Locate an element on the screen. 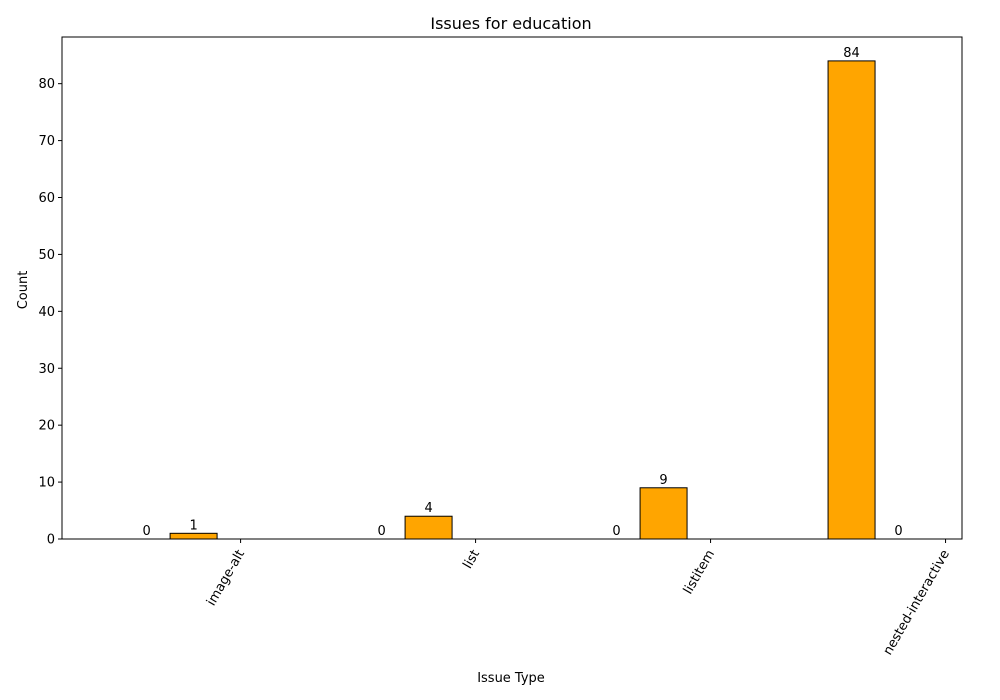 This screenshot has width=1000, height=700. y-tick-label: 80 is located at coordinates (46, 84).